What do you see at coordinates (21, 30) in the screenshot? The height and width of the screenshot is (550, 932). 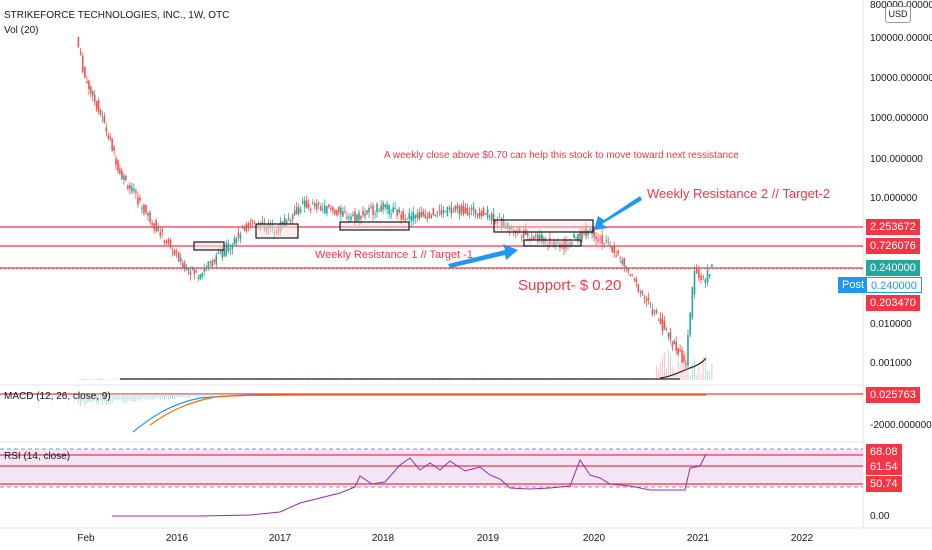 I see `volume-legend: Vol (20)` at bounding box center [21, 30].